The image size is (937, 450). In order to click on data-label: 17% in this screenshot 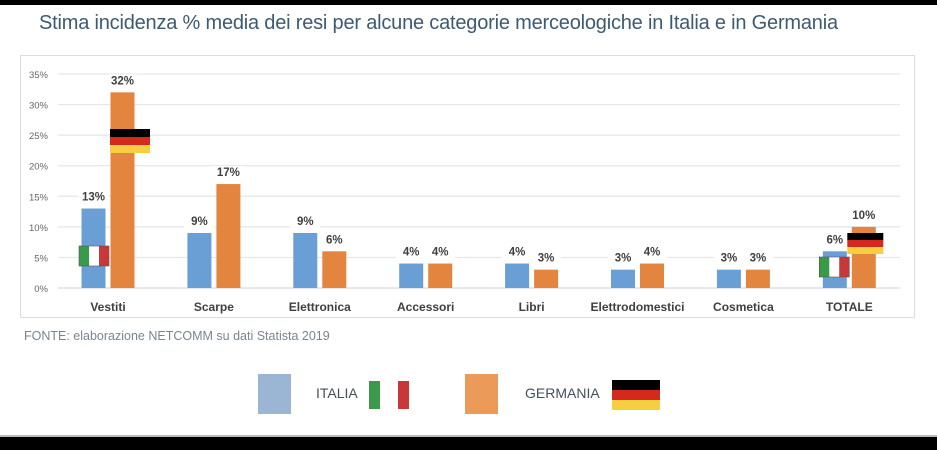, I will do `click(228, 173)`.